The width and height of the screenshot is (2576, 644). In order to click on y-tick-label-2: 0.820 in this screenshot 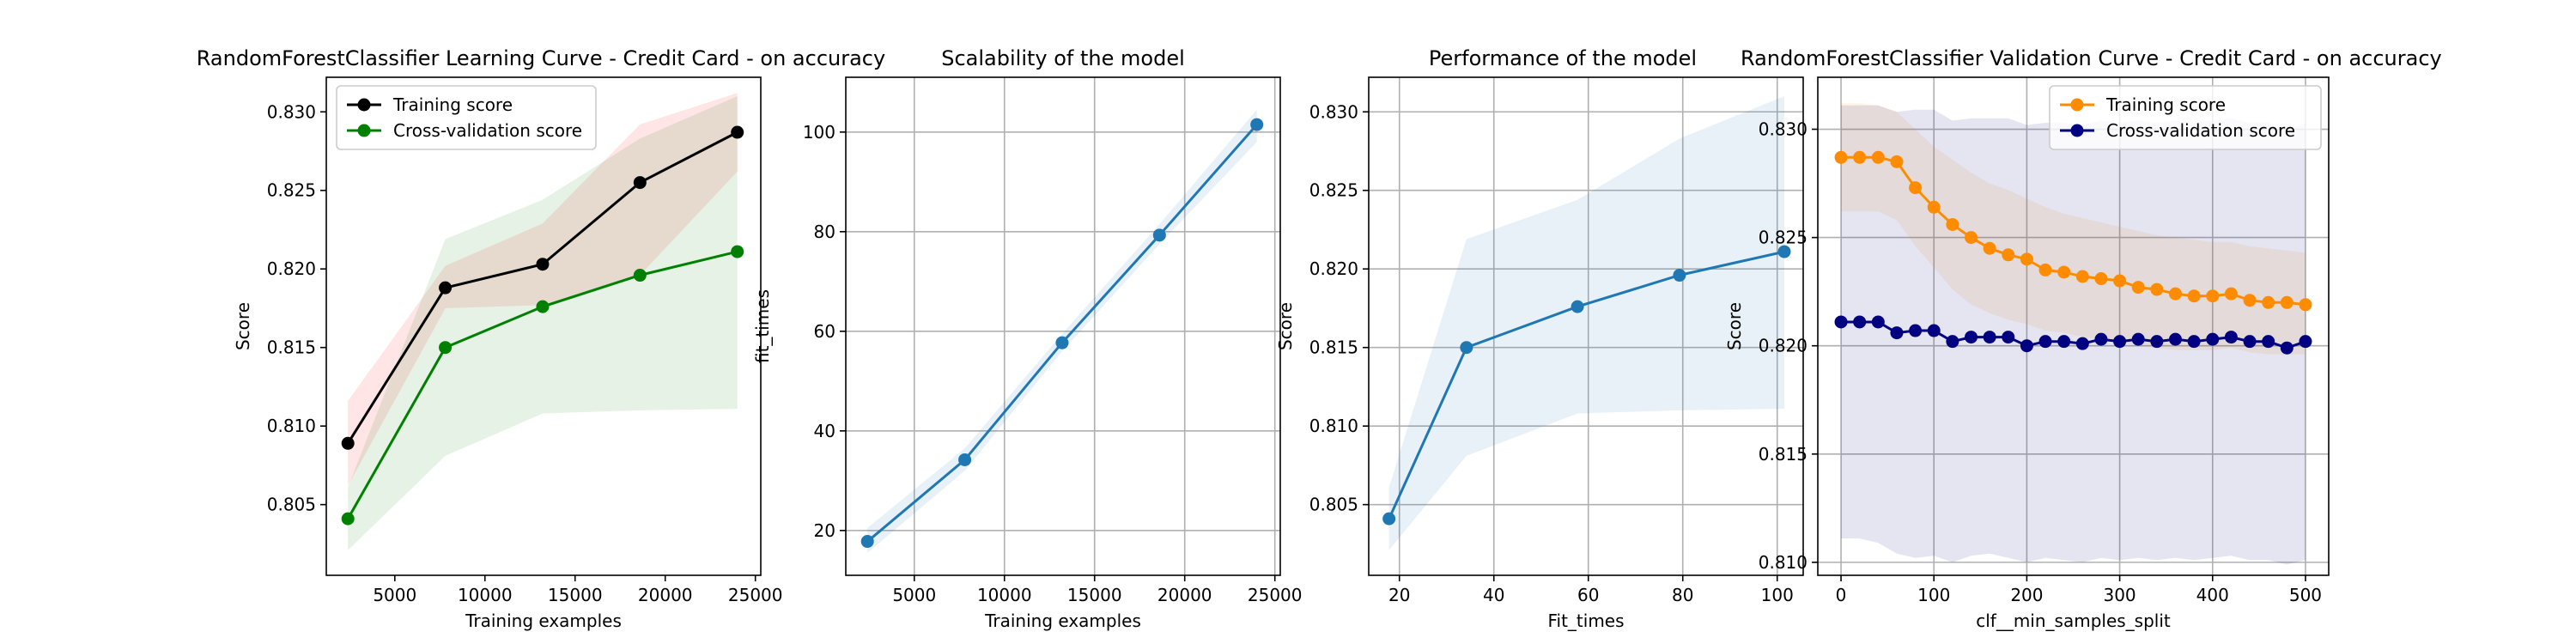, I will do `click(1783, 346)`.